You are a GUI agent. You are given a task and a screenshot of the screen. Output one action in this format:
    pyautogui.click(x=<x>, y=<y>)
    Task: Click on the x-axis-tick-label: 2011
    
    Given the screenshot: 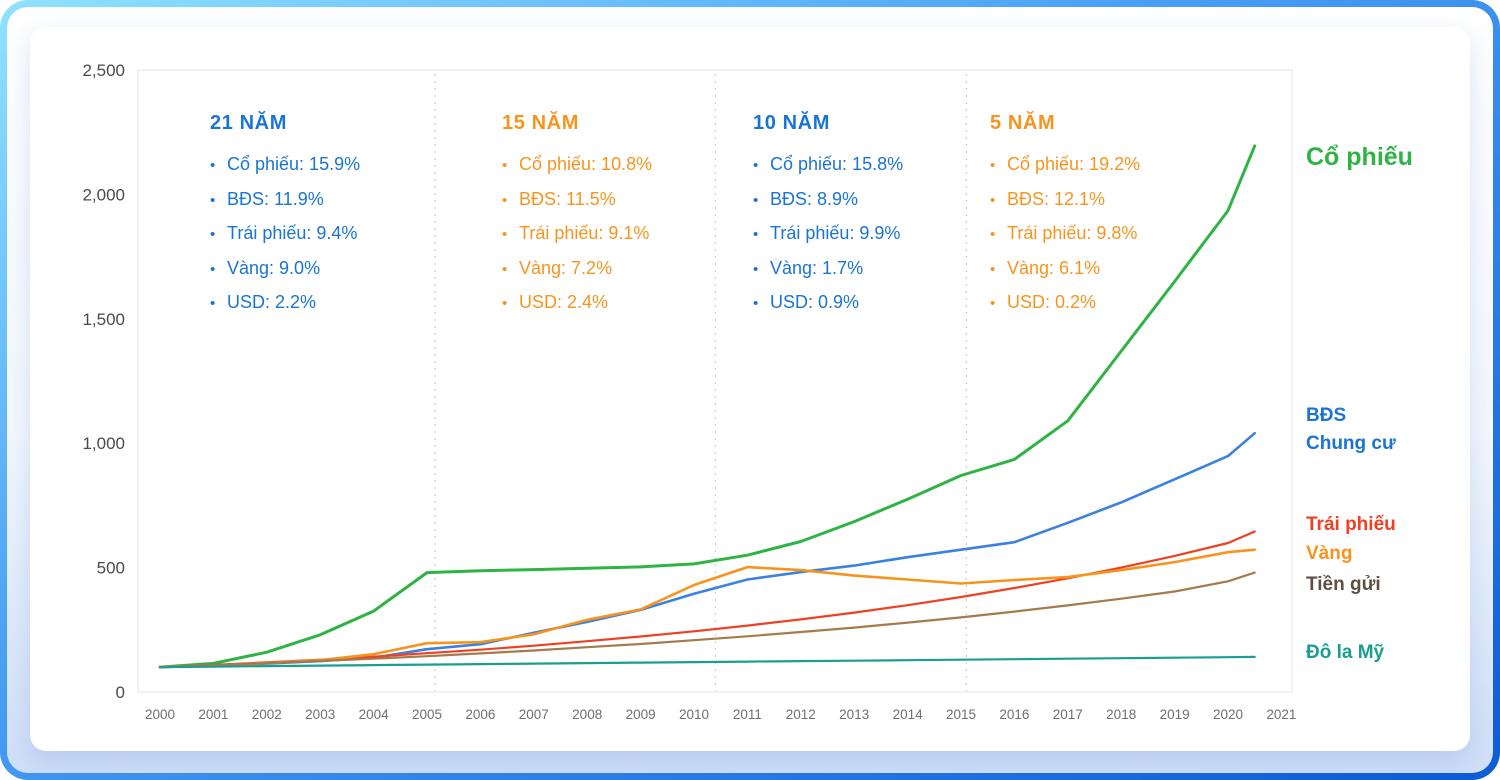 What is the action you would take?
    pyautogui.click(x=747, y=714)
    